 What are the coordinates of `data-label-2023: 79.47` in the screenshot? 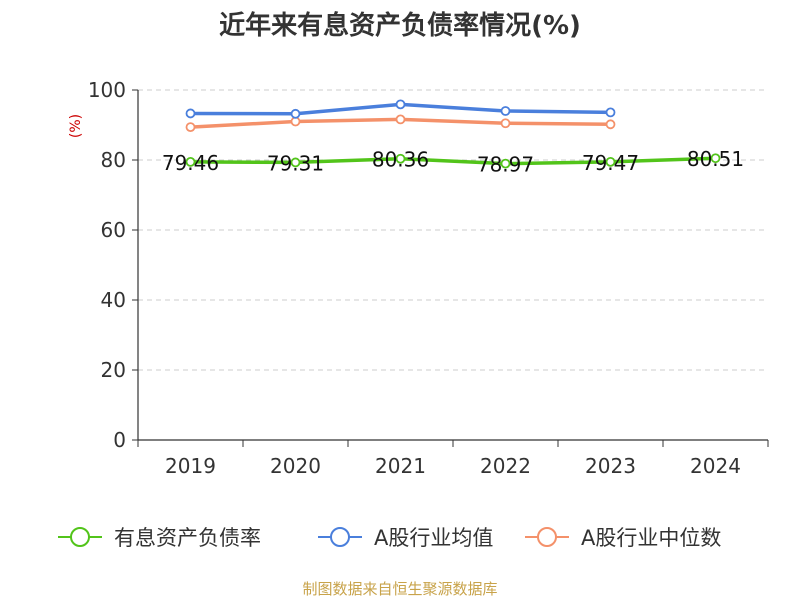 It's located at (610, 163).